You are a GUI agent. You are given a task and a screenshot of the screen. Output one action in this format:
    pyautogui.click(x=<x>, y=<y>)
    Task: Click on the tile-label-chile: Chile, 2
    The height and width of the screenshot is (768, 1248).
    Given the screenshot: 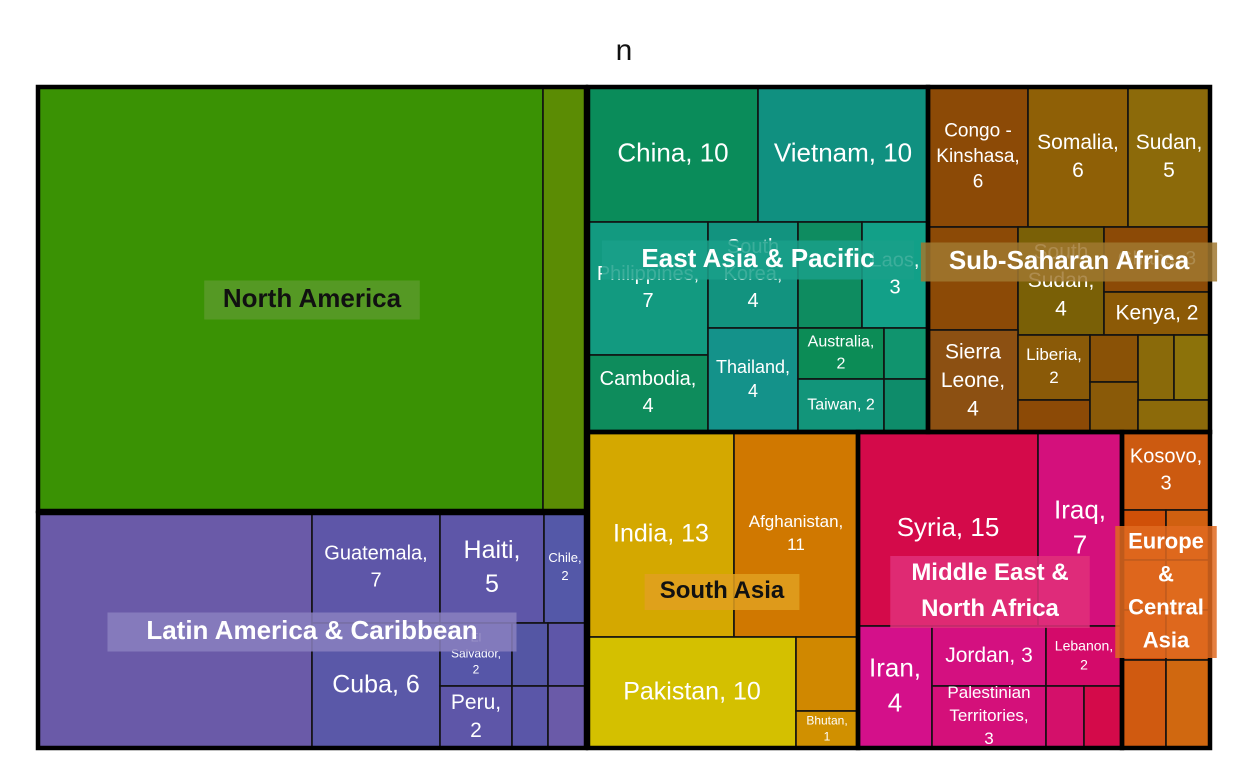 What is the action you would take?
    pyautogui.click(x=564, y=567)
    